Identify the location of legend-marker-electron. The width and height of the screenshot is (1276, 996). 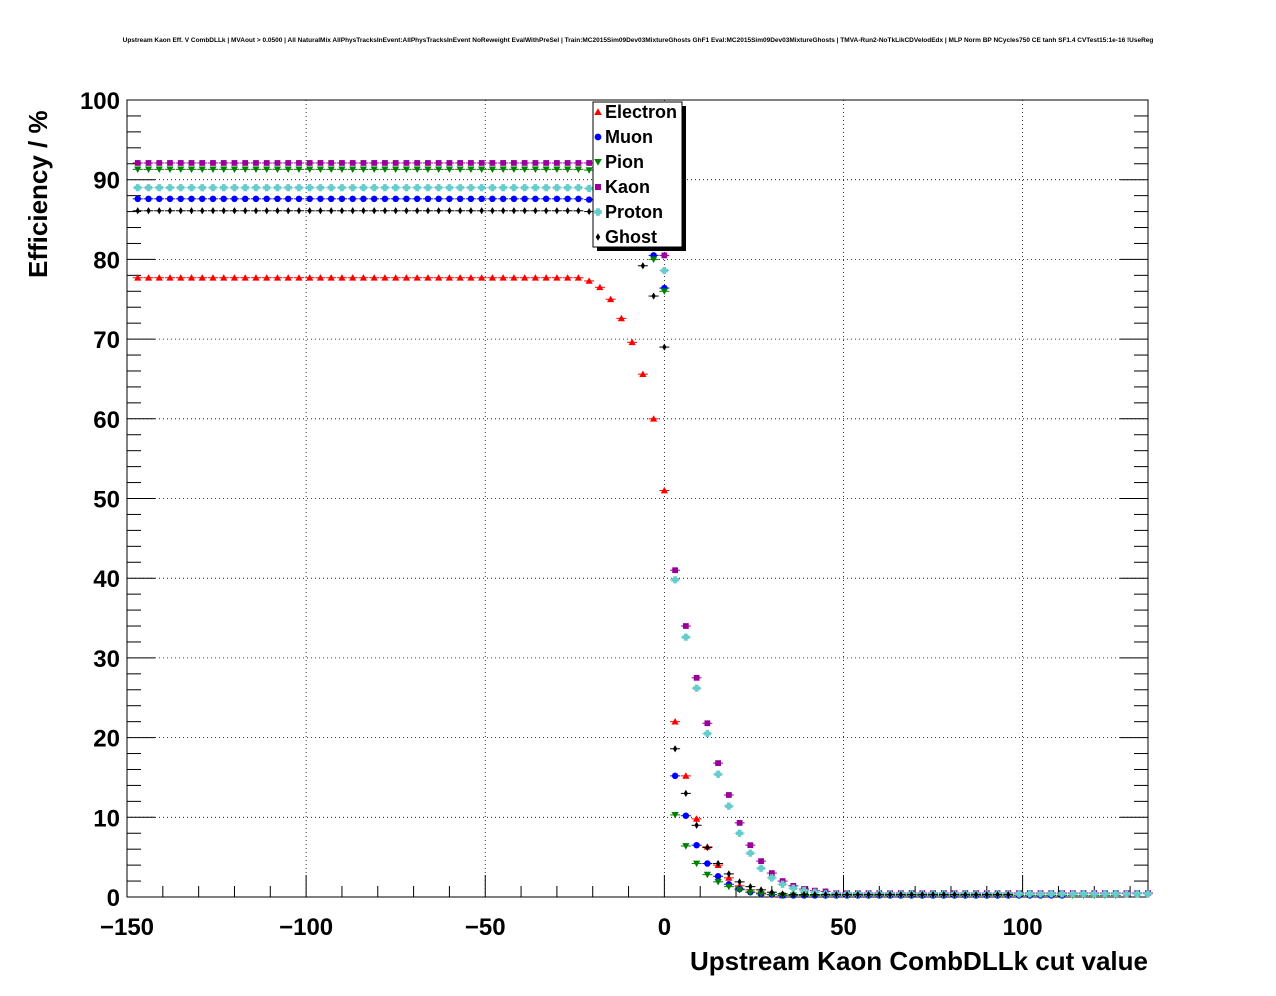
(598, 112).